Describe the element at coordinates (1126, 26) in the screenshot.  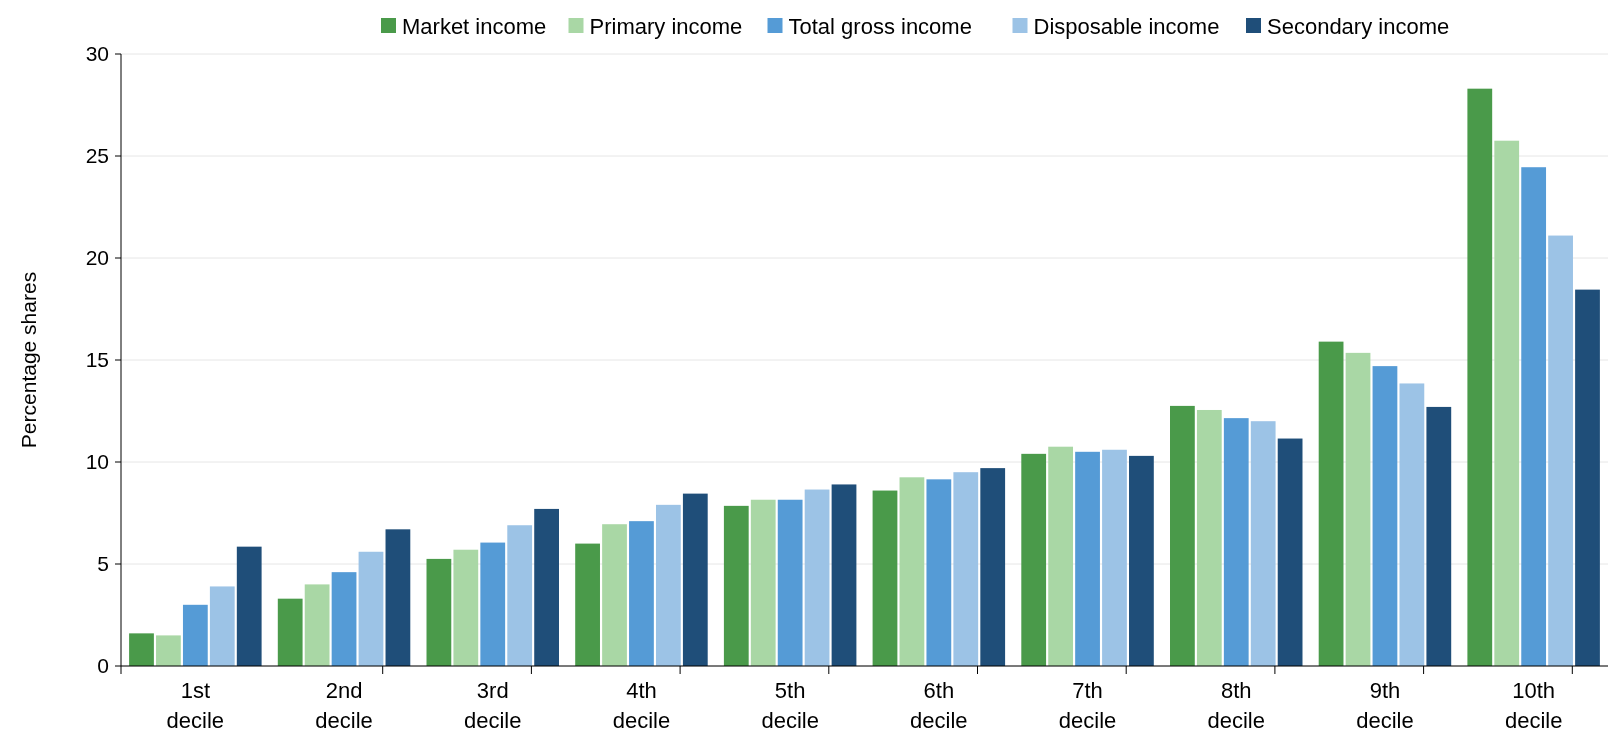
I see `legend-label: Disposable income` at that location.